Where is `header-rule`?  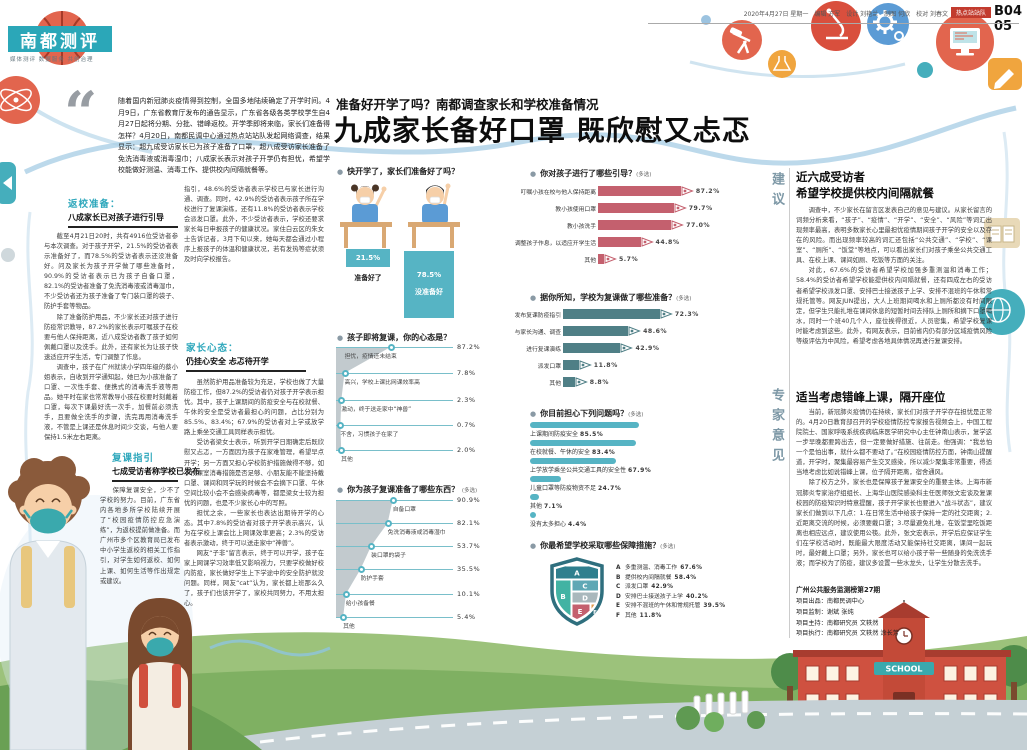
header-rule is located at coordinates (833, 23).